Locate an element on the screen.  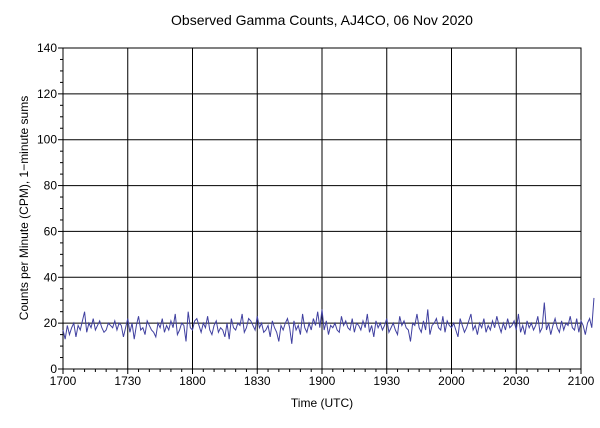
x-axis: 1700 1730 1800 1830 1900 1930 2000 2030 2100 is located at coordinates (322, 378).